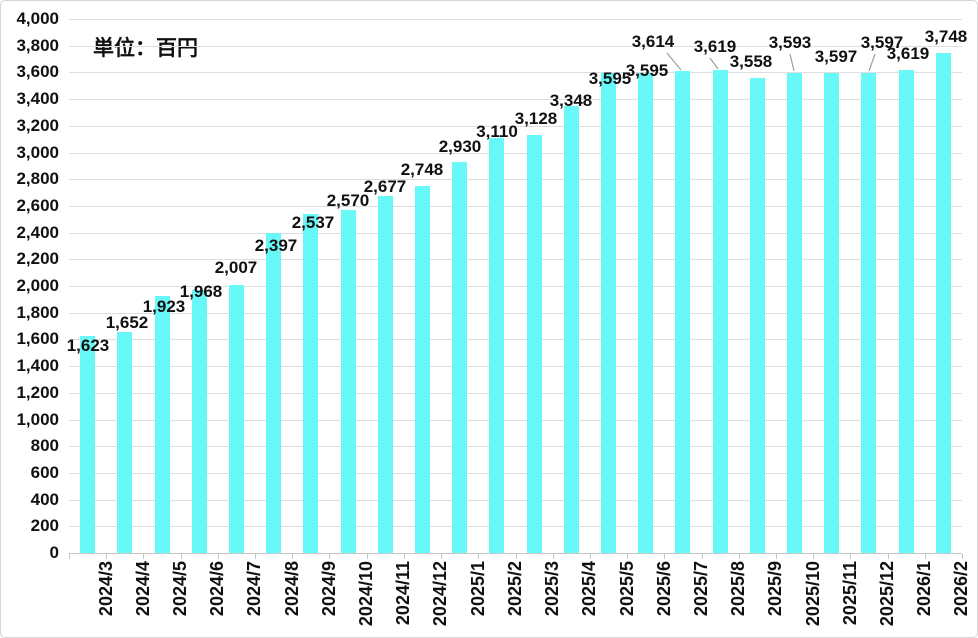 This screenshot has width=978, height=638. What do you see at coordinates (647, 70) in the screenshot?
I see `bar-value-label: 3,595` at bounding box center [647, 70].